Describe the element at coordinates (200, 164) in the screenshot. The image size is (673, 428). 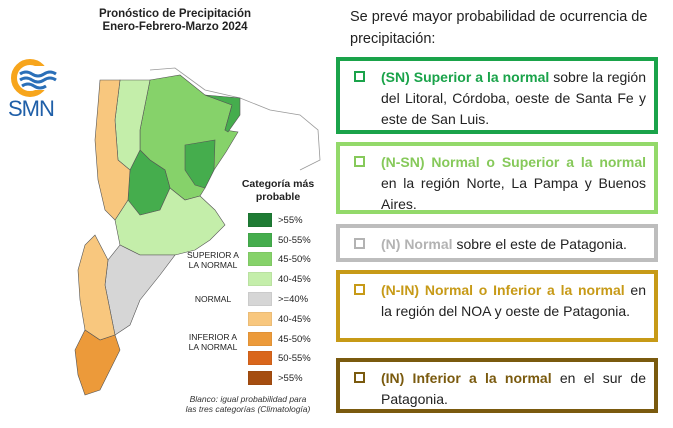
I see `region-entre-rios` at that location.